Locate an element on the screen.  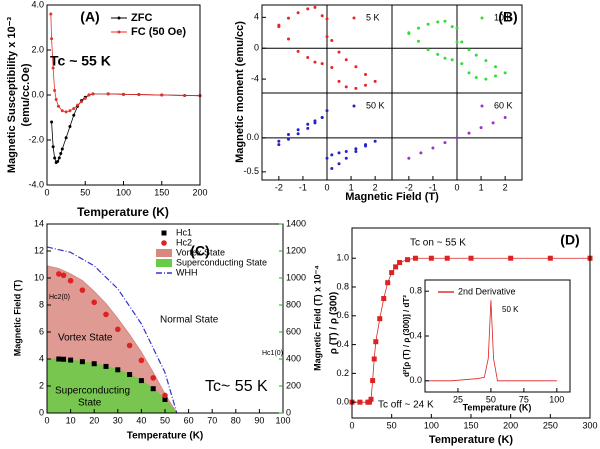
y2-tick-label: 1000 is located at coordinates (296, 277).